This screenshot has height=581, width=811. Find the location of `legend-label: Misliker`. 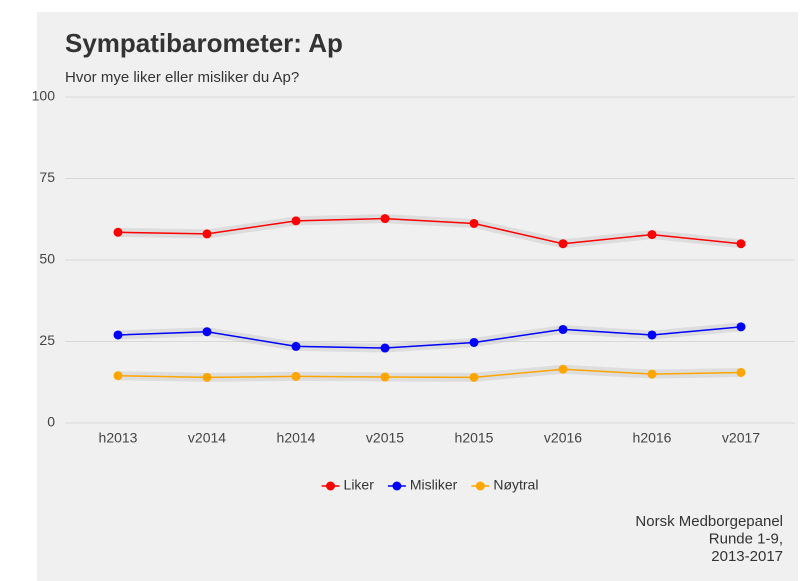

legend-label: Misliker is located at coordinates (434, 485).